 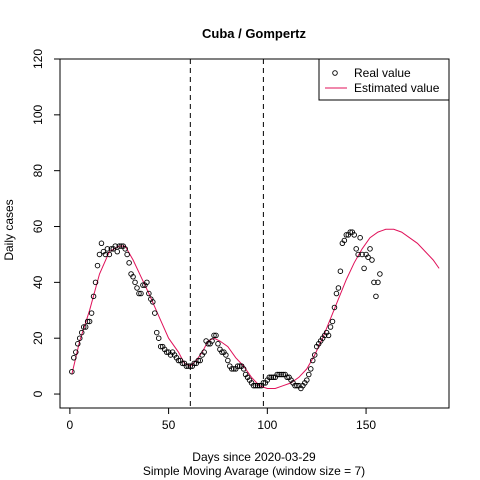 What do you see at coordinates (169, 425) in the screenshot?
I see `x-tick-label: 50` at bounding box center [169, 425].